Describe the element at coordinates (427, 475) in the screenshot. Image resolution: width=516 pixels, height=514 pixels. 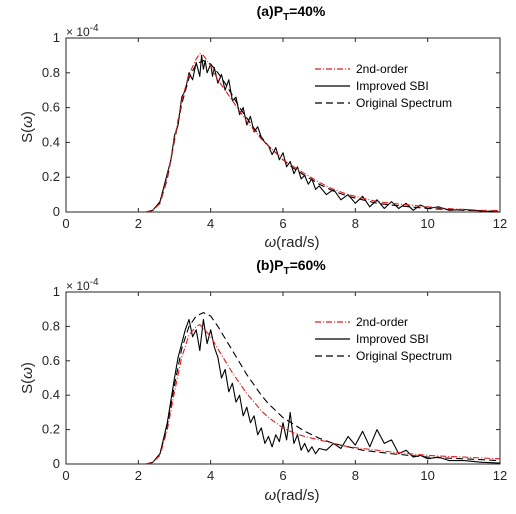
I see `x-tick-label-b: 10` at that location.